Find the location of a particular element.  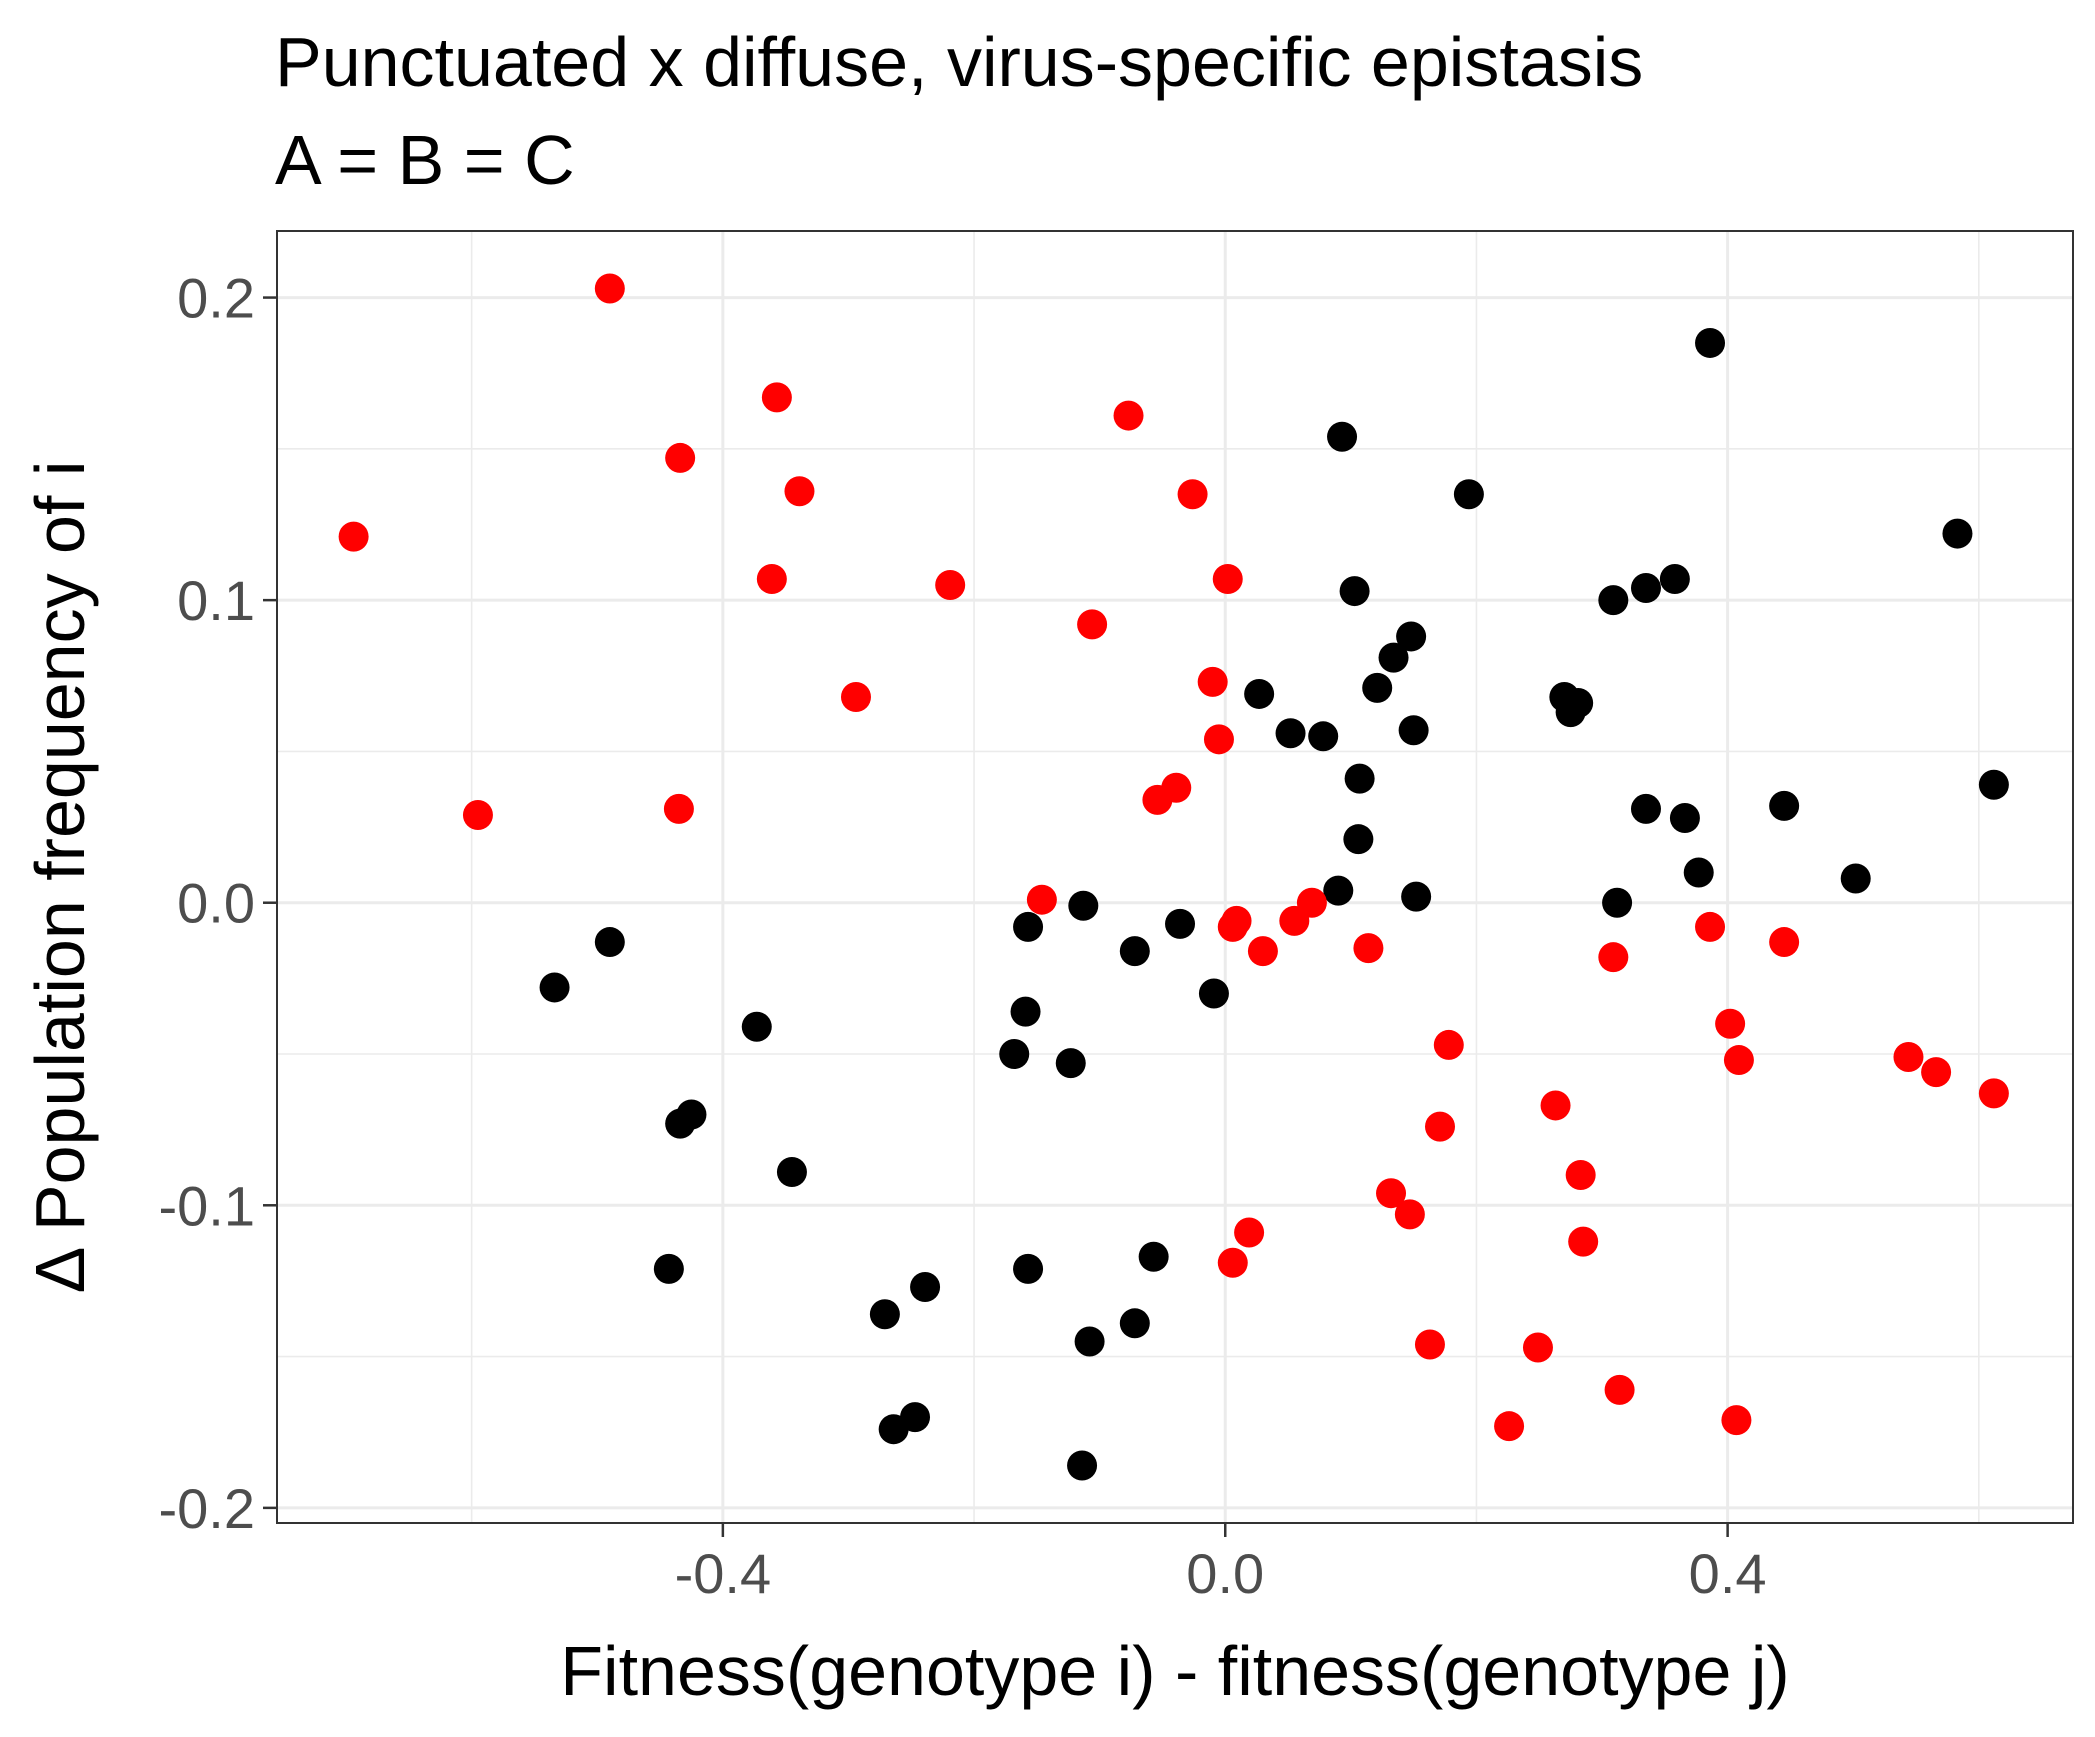

y-tick-label: -0.2 is located at coordinates (207, 1508).